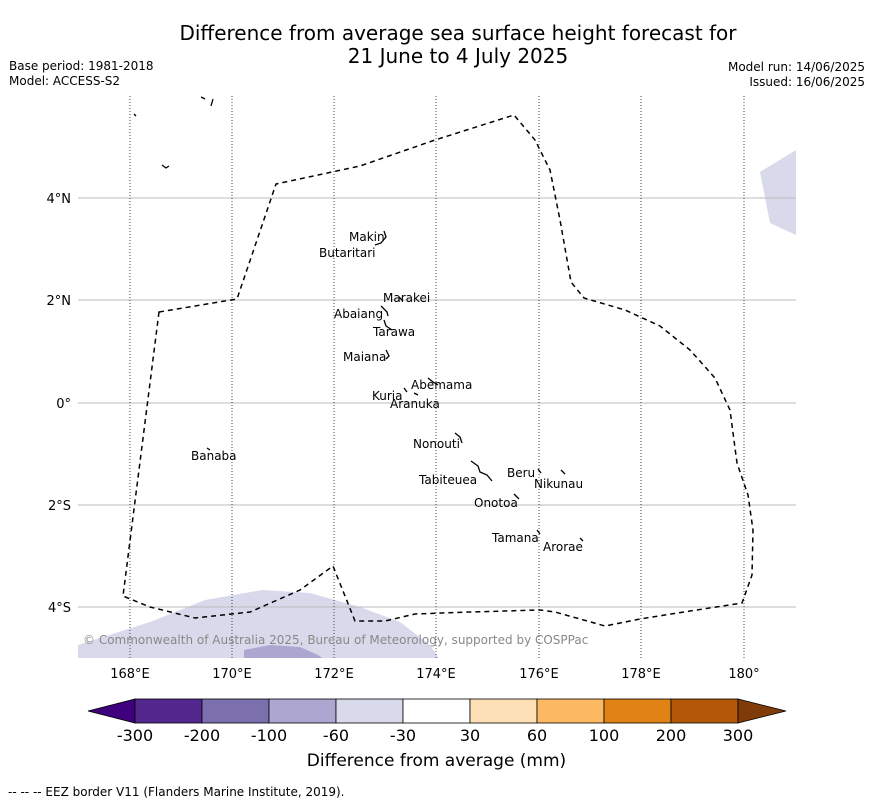  What do you see at coordinates (59, 506) in the screenshot?
I see `lat-label: 2°S` at bounding box center [59, 506].